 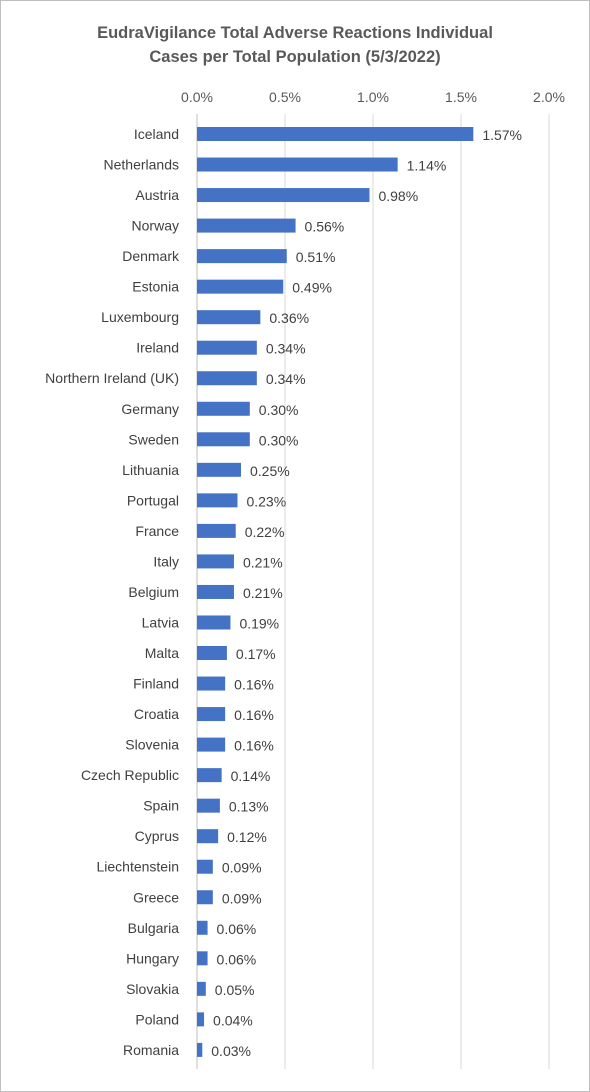 I want to click on data-label: 0.04%, so click(x=233, y=1020).